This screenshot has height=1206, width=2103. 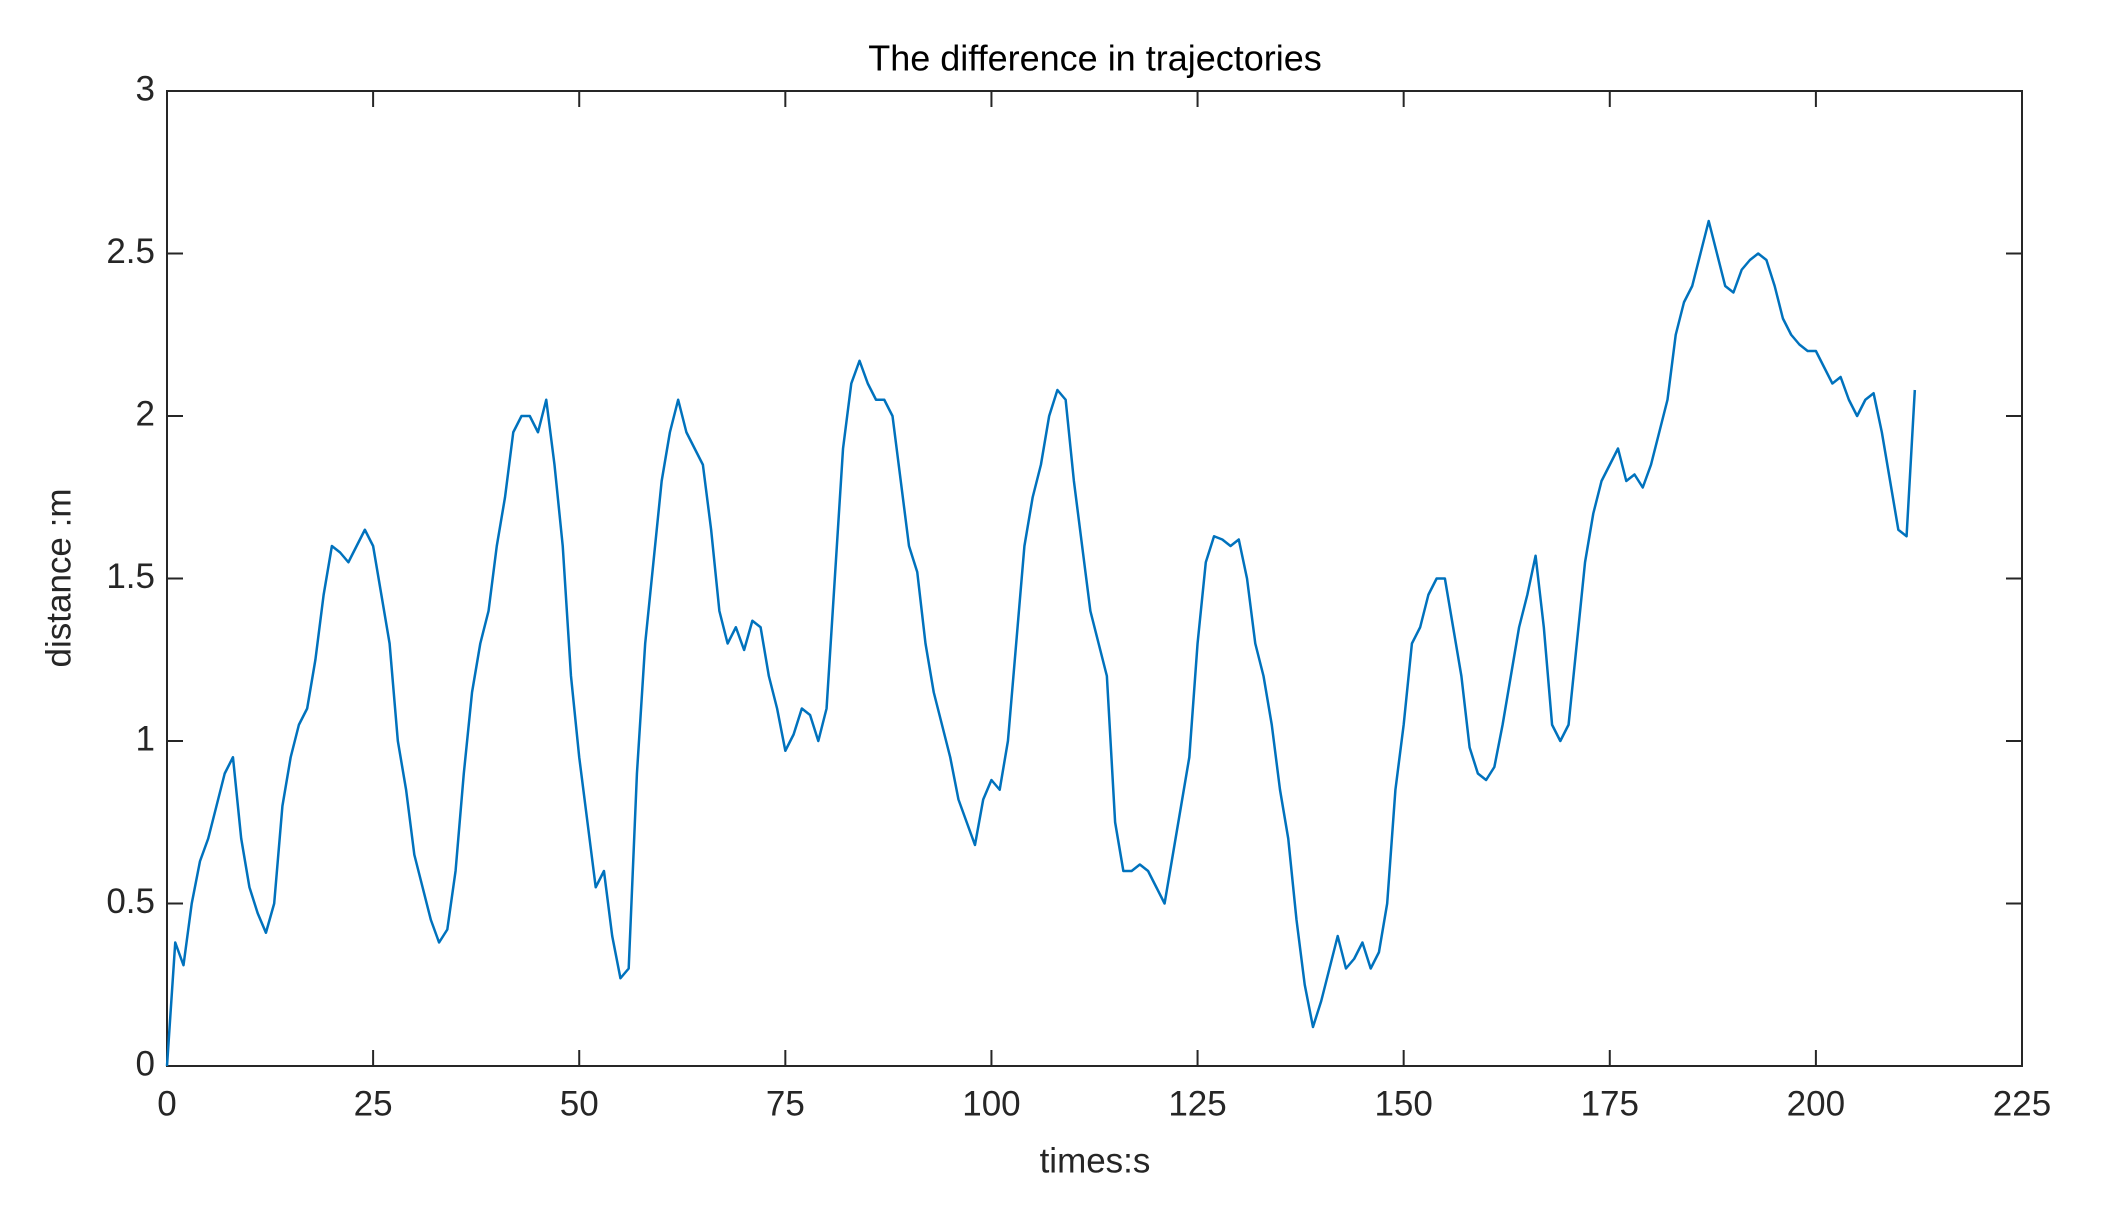 What do you see at coordinates (145, 413) in the screenshot?
I see `y-tick-label: 2` at bounding box center [145, 413].